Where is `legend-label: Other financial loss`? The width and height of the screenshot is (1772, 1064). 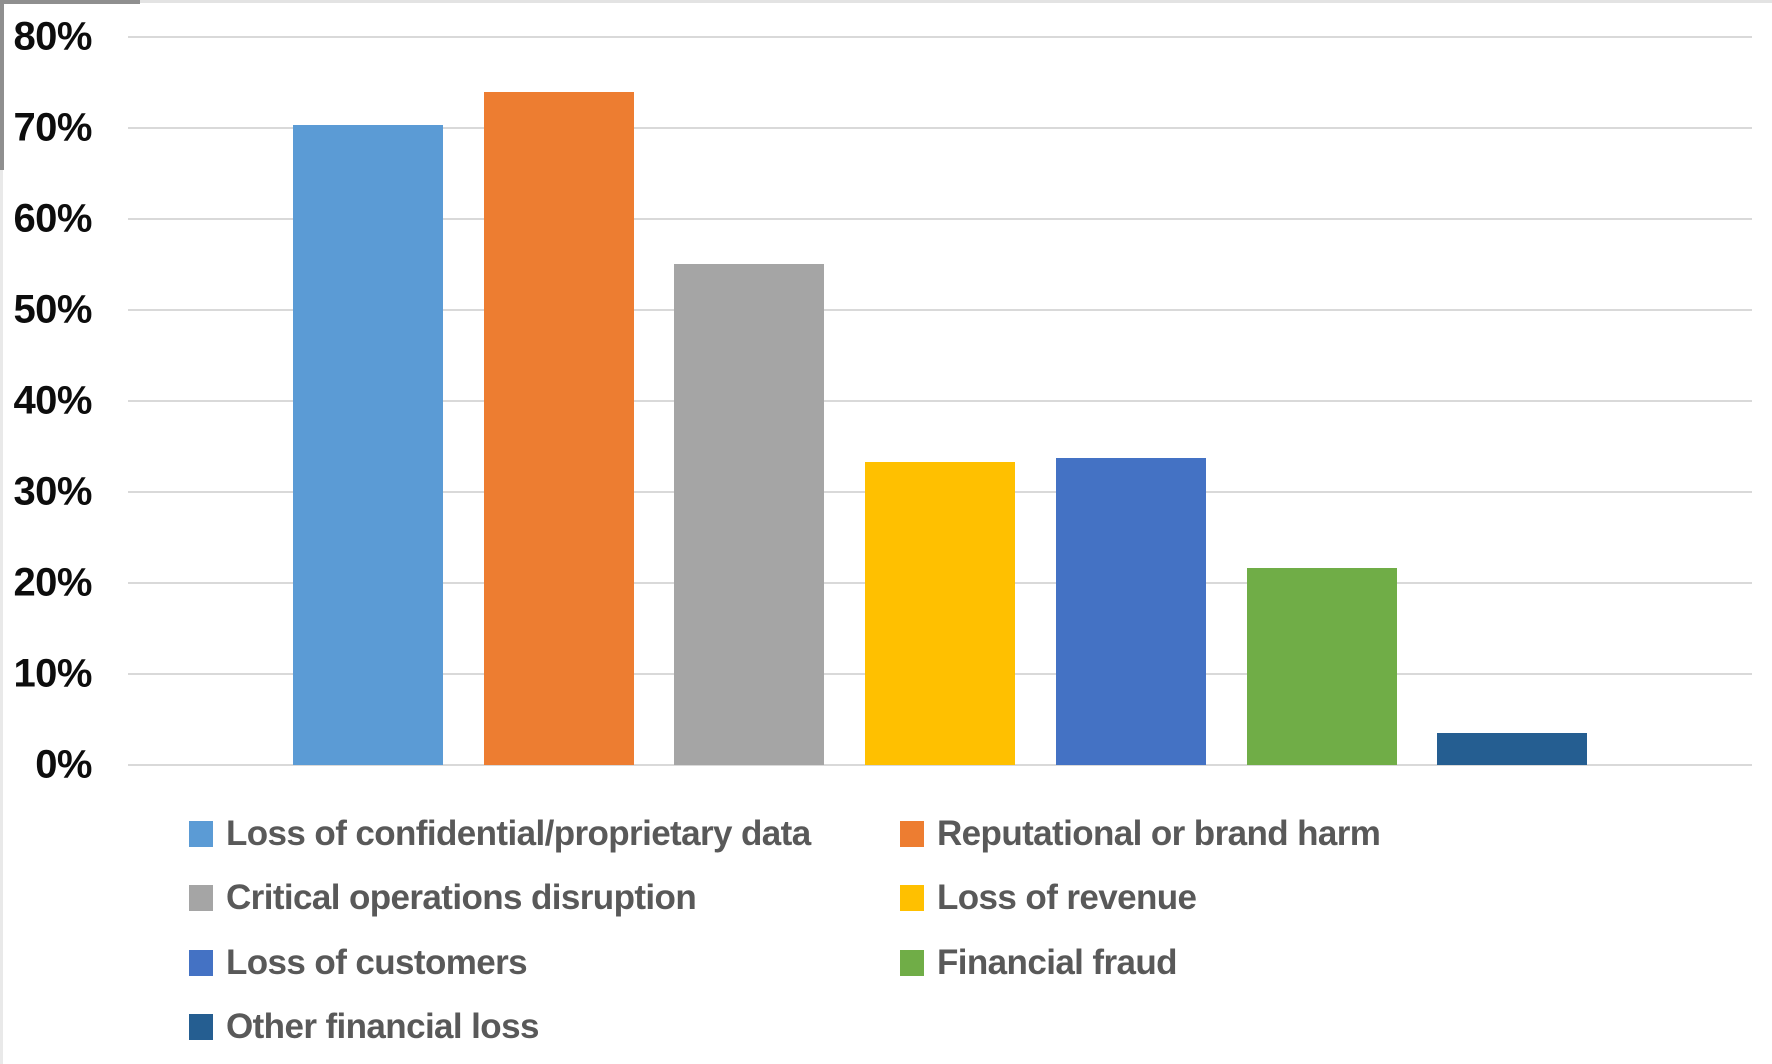 legend-label: Other financial loss is located at coordinates (382, 1026).